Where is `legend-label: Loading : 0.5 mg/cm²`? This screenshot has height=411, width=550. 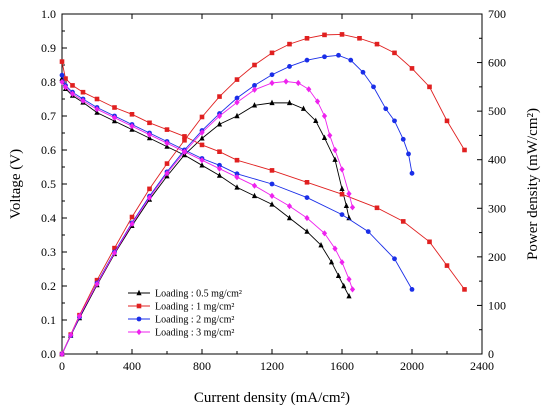
legend-label: Loading : 0.5 mg/cm² is located at coordinates (198, 294).